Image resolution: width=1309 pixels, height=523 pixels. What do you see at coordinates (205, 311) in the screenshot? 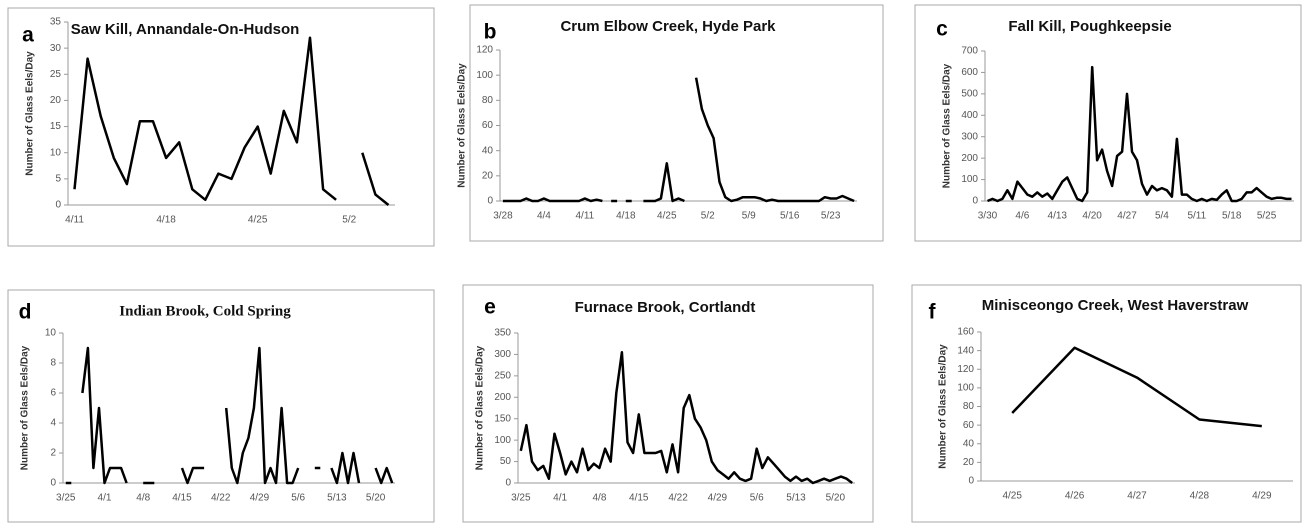
I see `chart-title: Indian Brook, Cold Spring` at bounding box center [205, 311].